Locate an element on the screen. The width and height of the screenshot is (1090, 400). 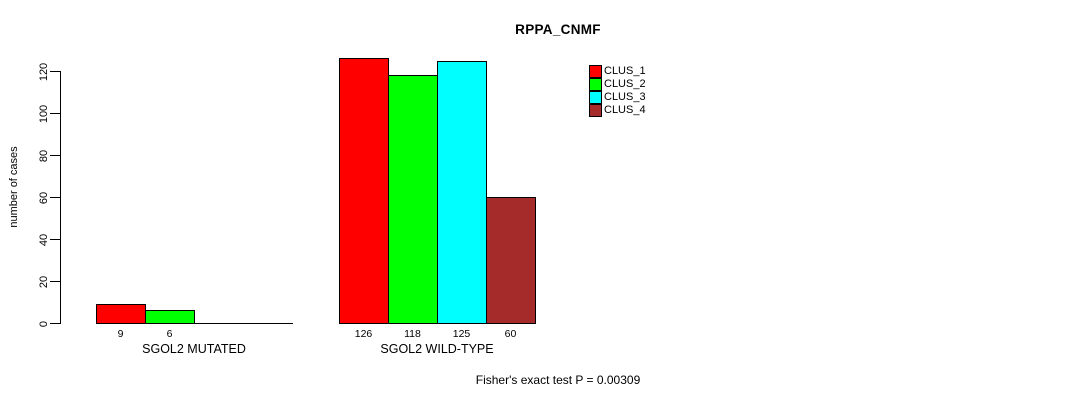
bar-clus-3-sgol2-wild-type is located at coordinates (462, 192).